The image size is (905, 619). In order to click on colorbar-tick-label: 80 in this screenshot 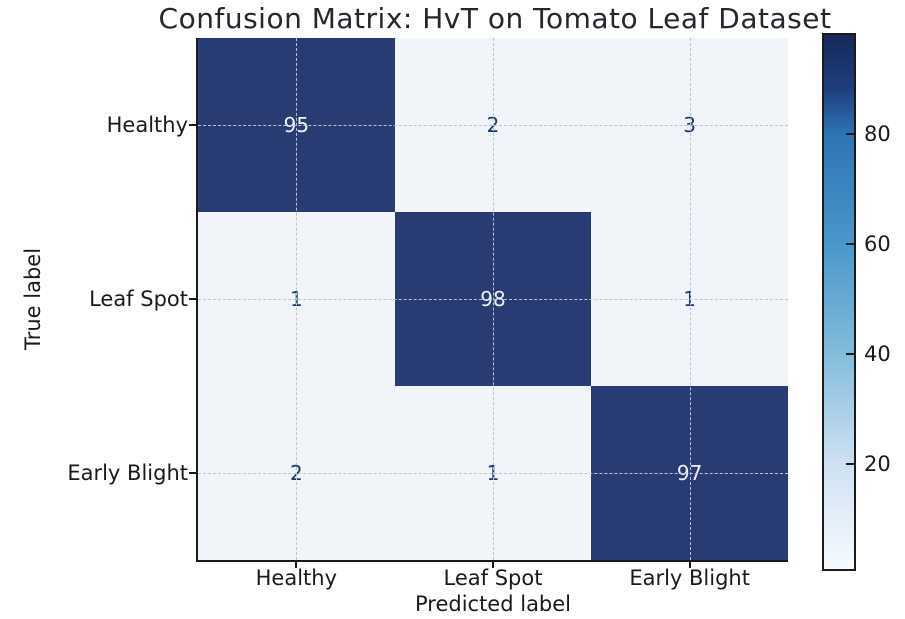, I will do `click(877, 134)`.